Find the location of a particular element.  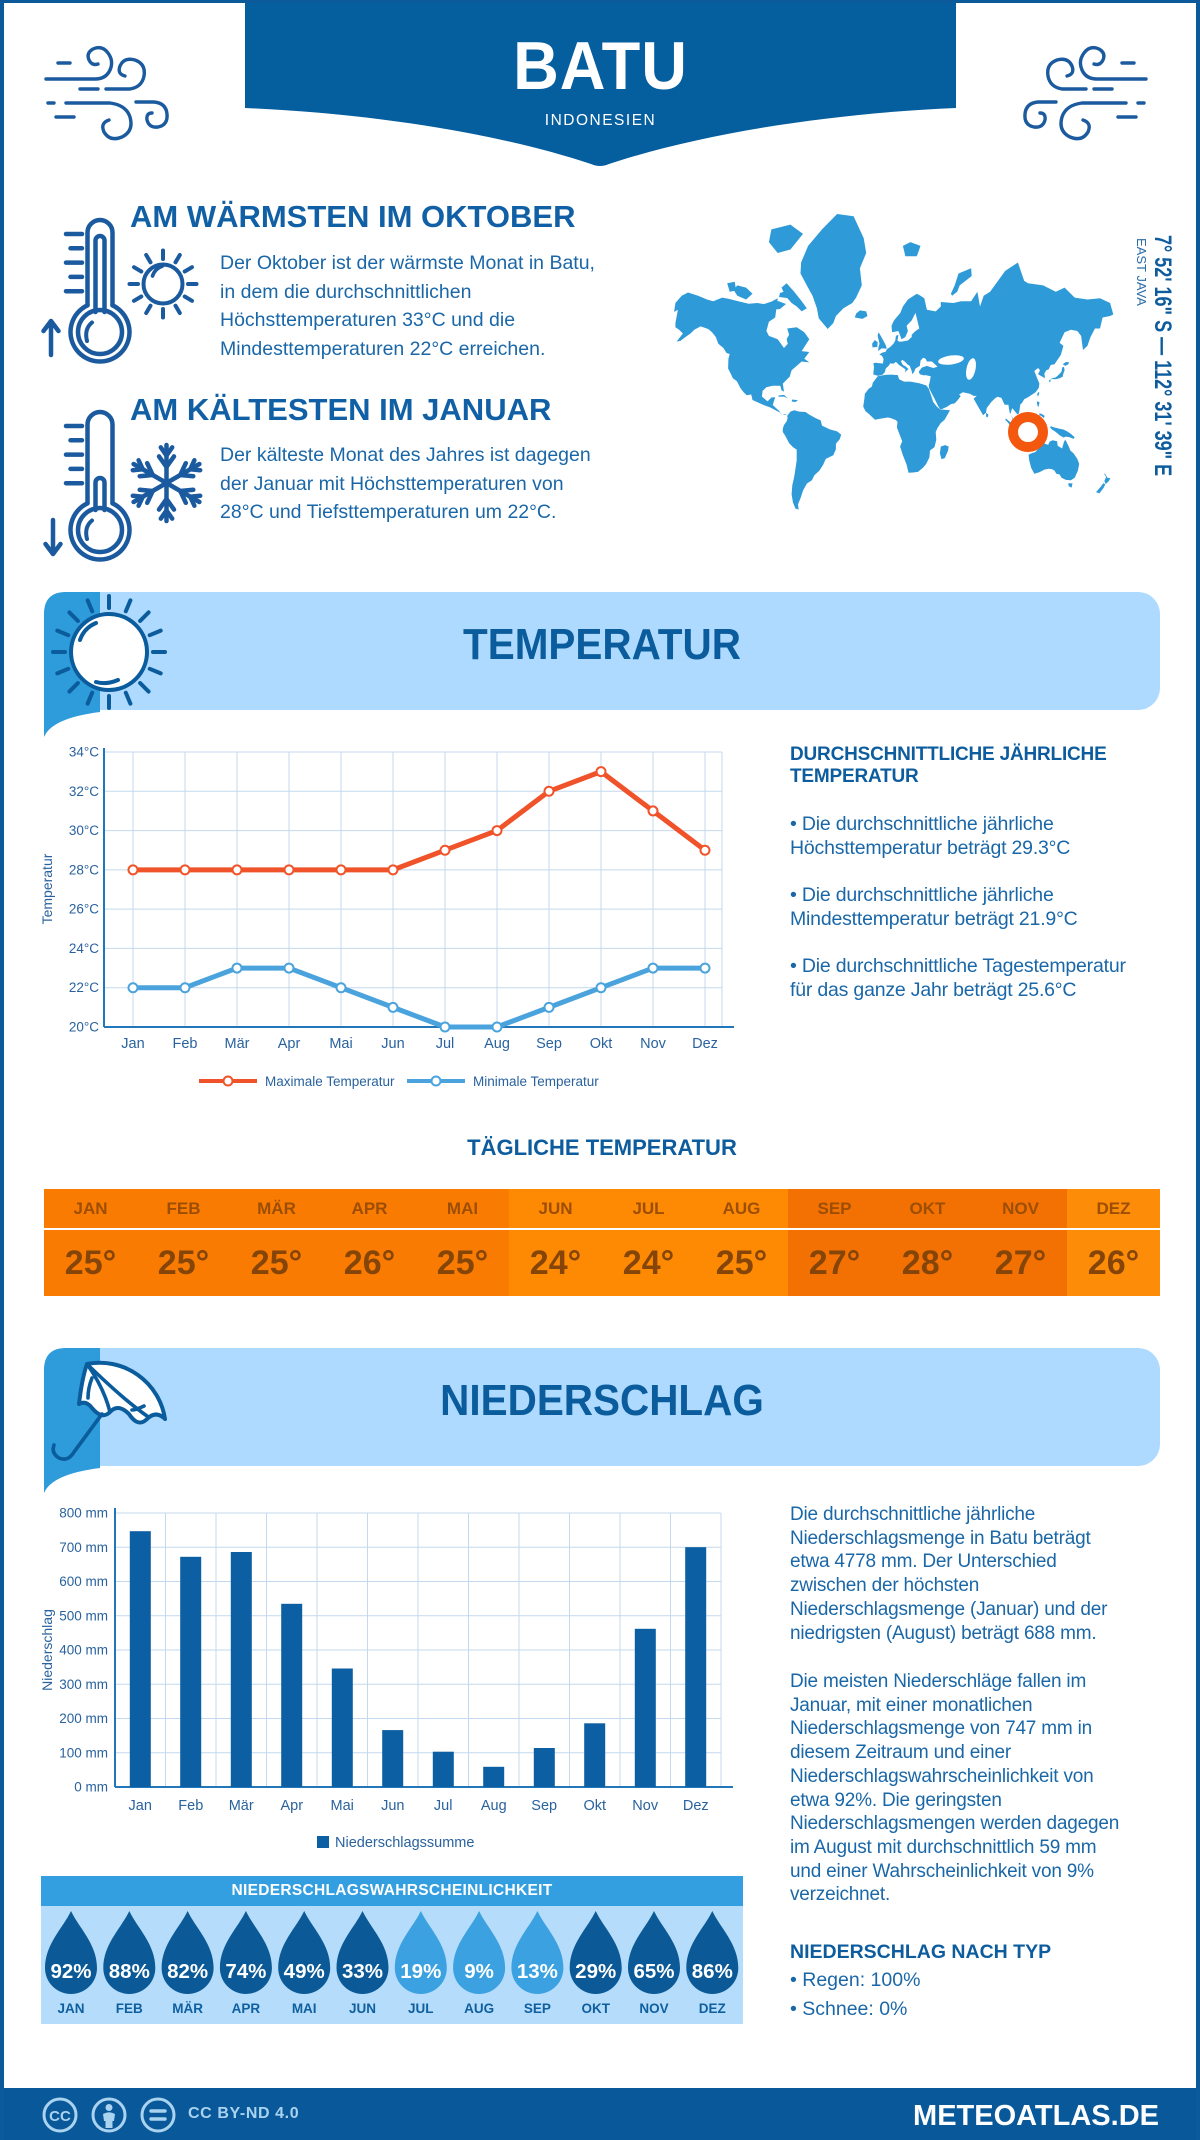

svg-text: 86% is located at coordinates (712, 1971).